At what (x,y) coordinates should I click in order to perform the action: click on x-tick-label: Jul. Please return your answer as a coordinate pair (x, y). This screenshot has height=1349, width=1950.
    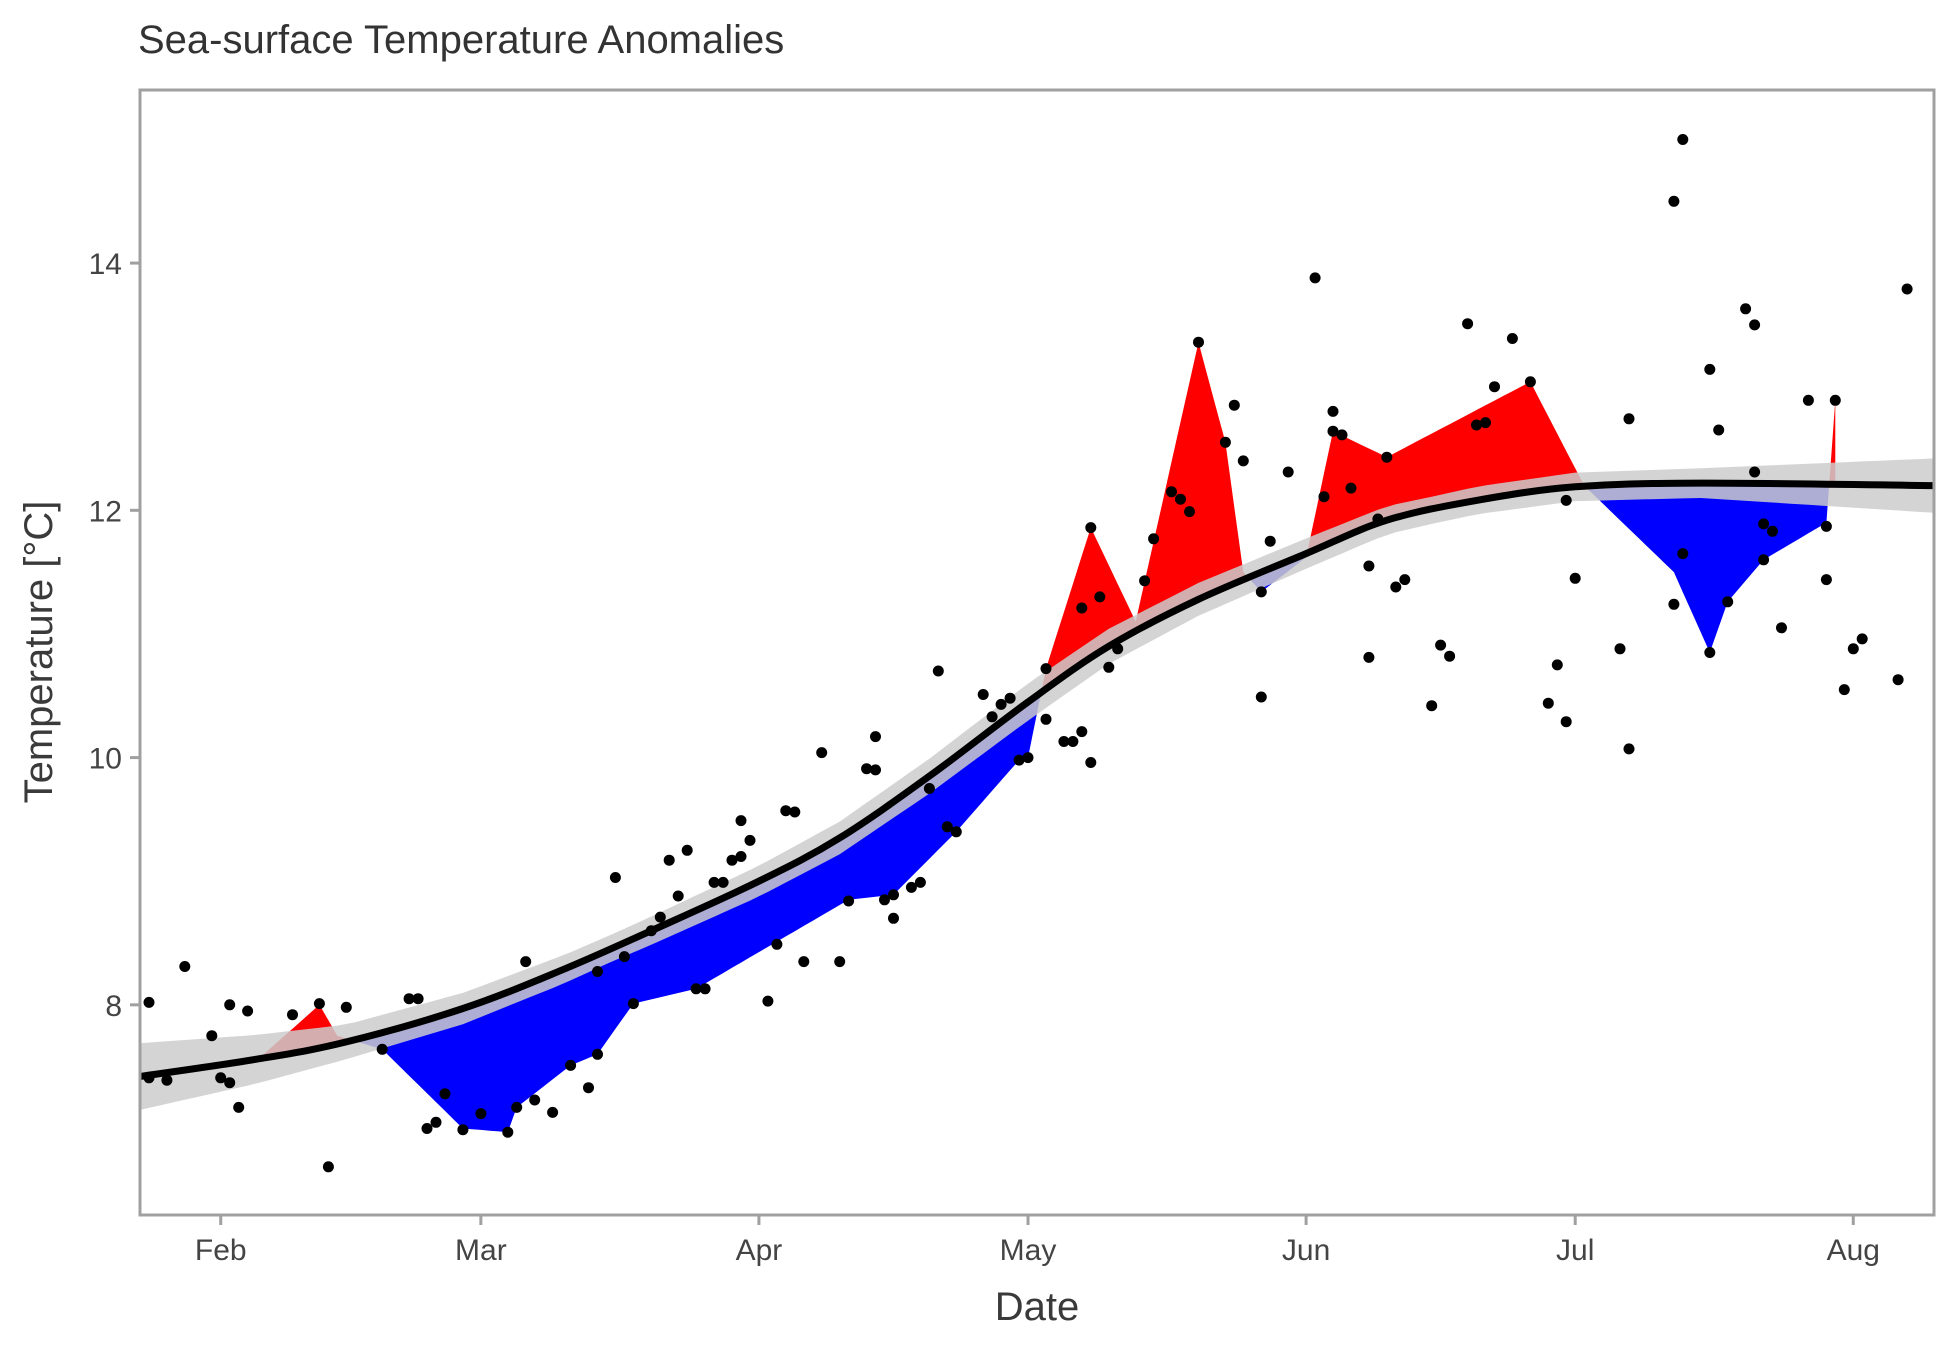
    Looking at the image, I should click on (1575, 1250).